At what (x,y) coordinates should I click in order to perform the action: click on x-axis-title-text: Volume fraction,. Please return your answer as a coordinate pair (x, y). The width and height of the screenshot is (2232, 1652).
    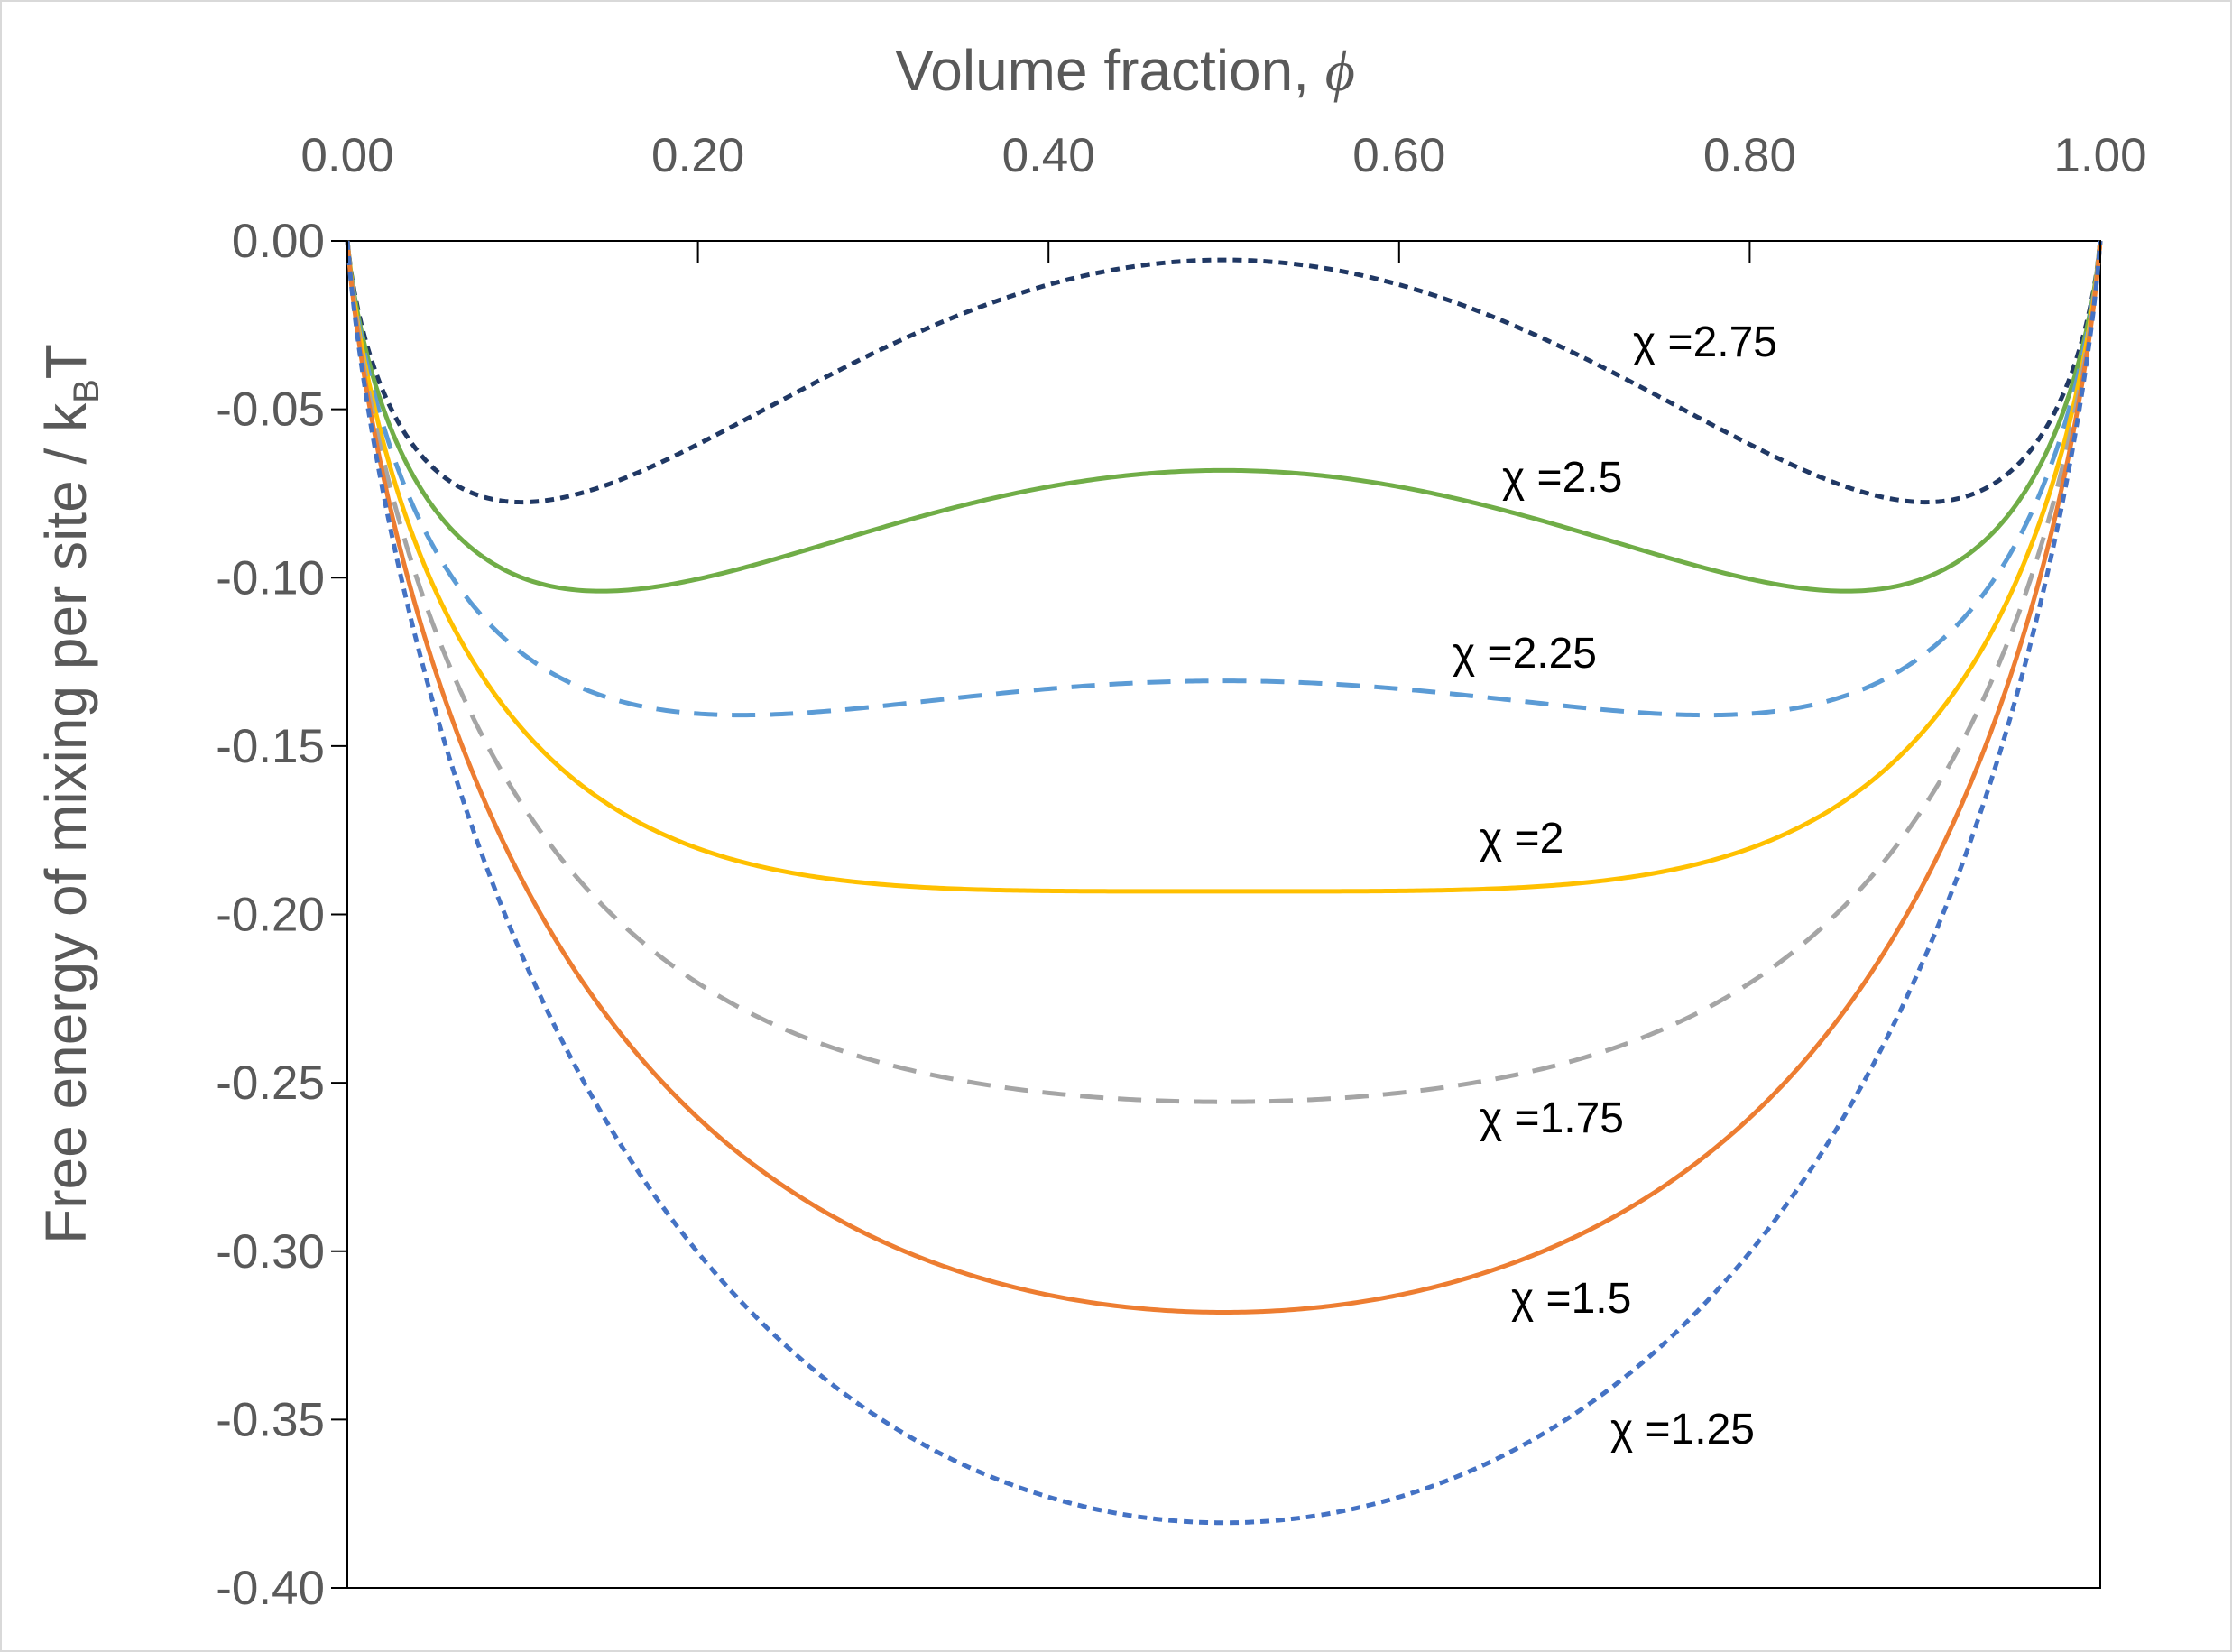
    Looking at the image, I should click on (1110, 70).